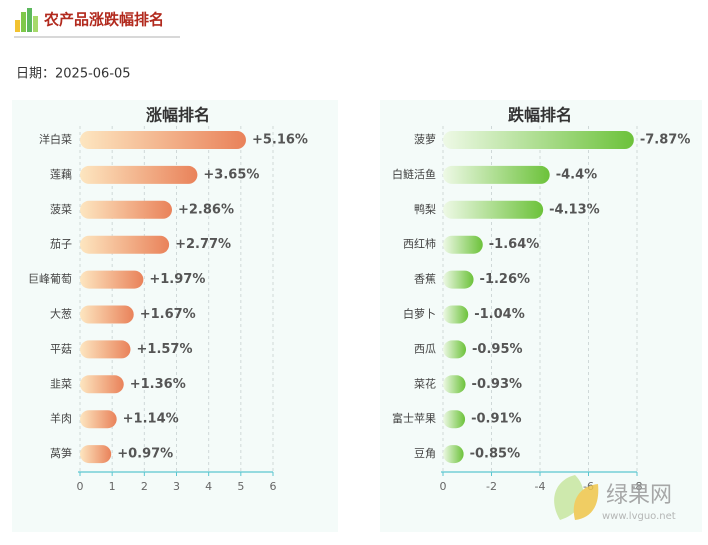 Image resolution: width=708 pixels, height=545 pixels. I want to click on value-label: +1.67%, so click(168, 314).